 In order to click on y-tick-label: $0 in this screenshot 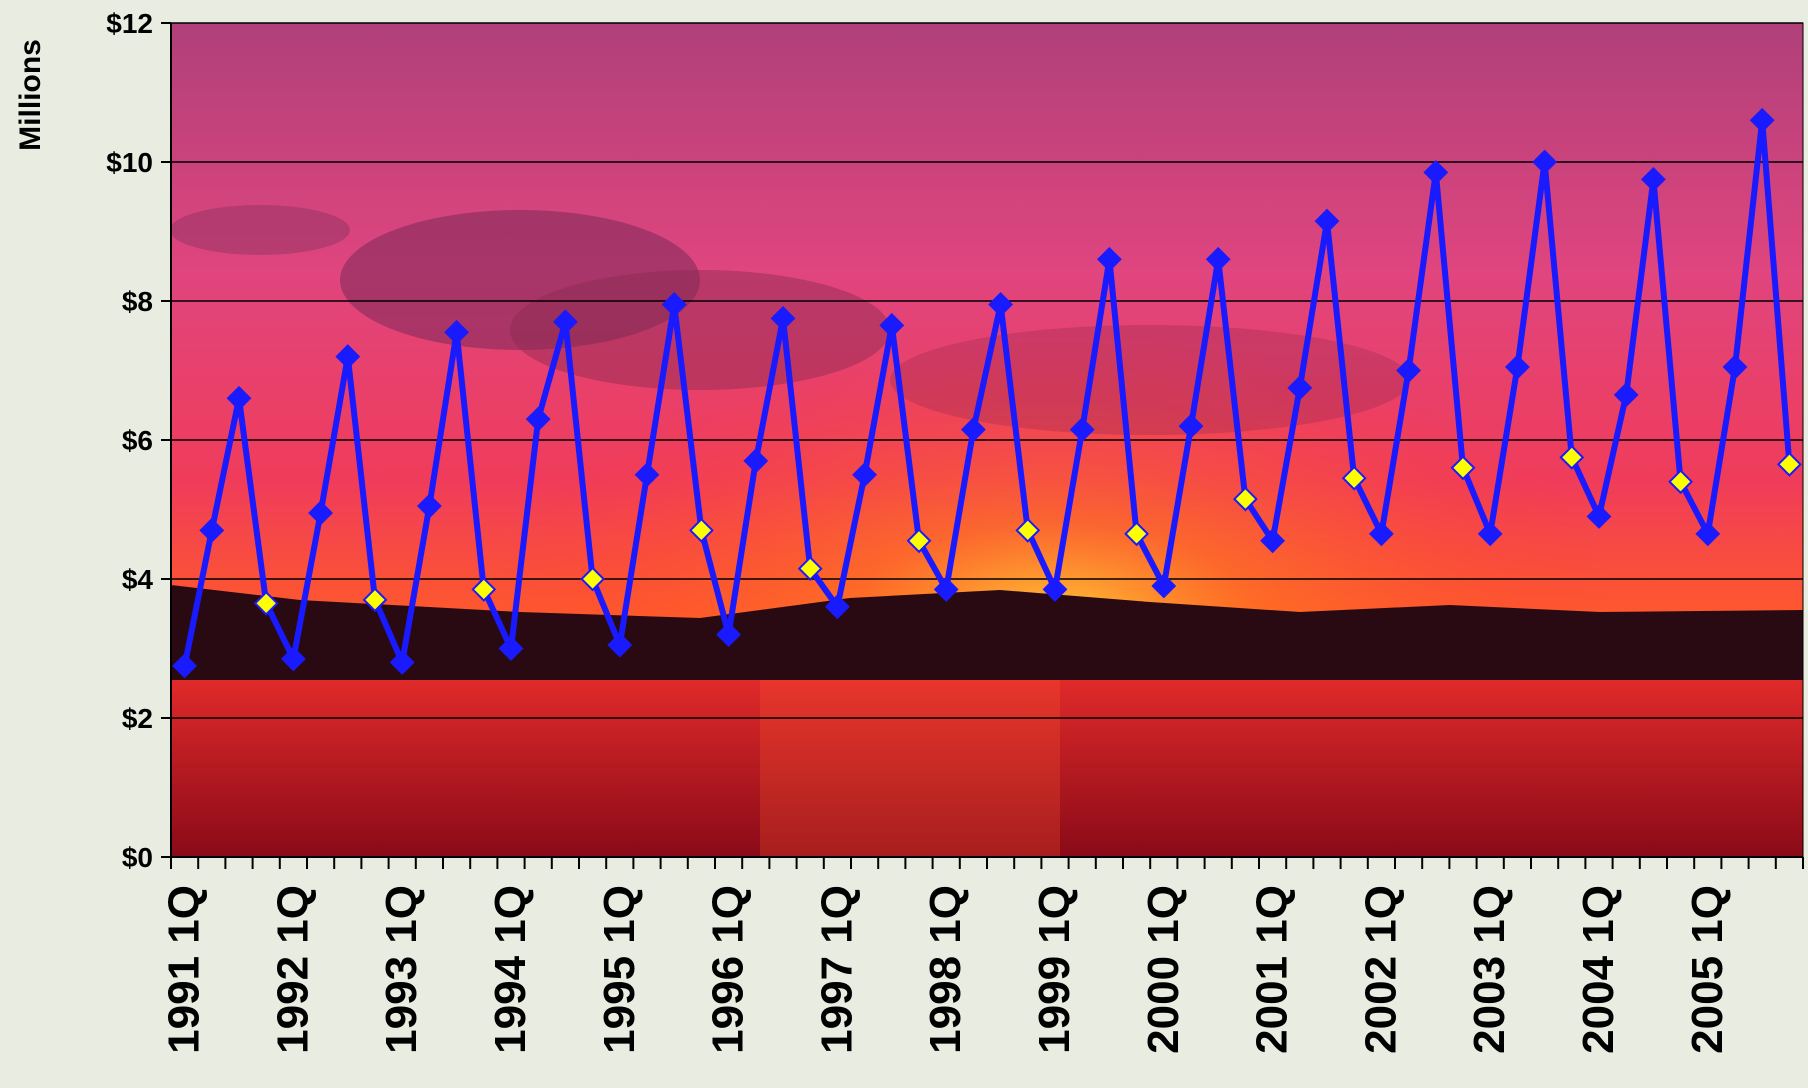, I will do `click(137, 857)`.